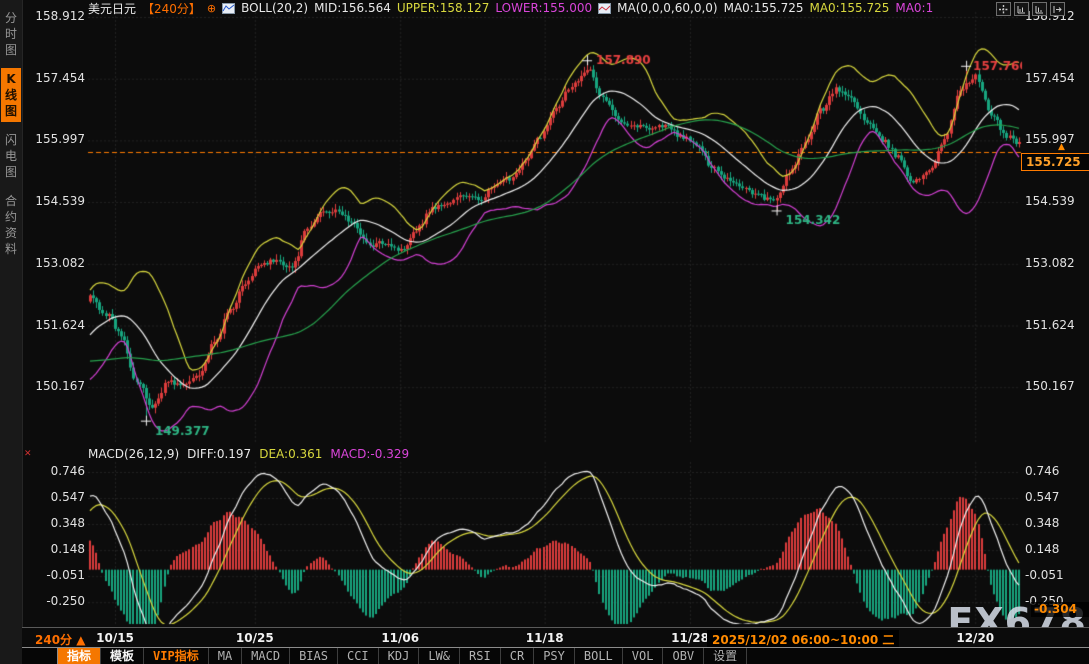 This screenshot has width=1089, height=664. I want to click on macd-axis-label-right-1: 0.547, so click(1042, 497).